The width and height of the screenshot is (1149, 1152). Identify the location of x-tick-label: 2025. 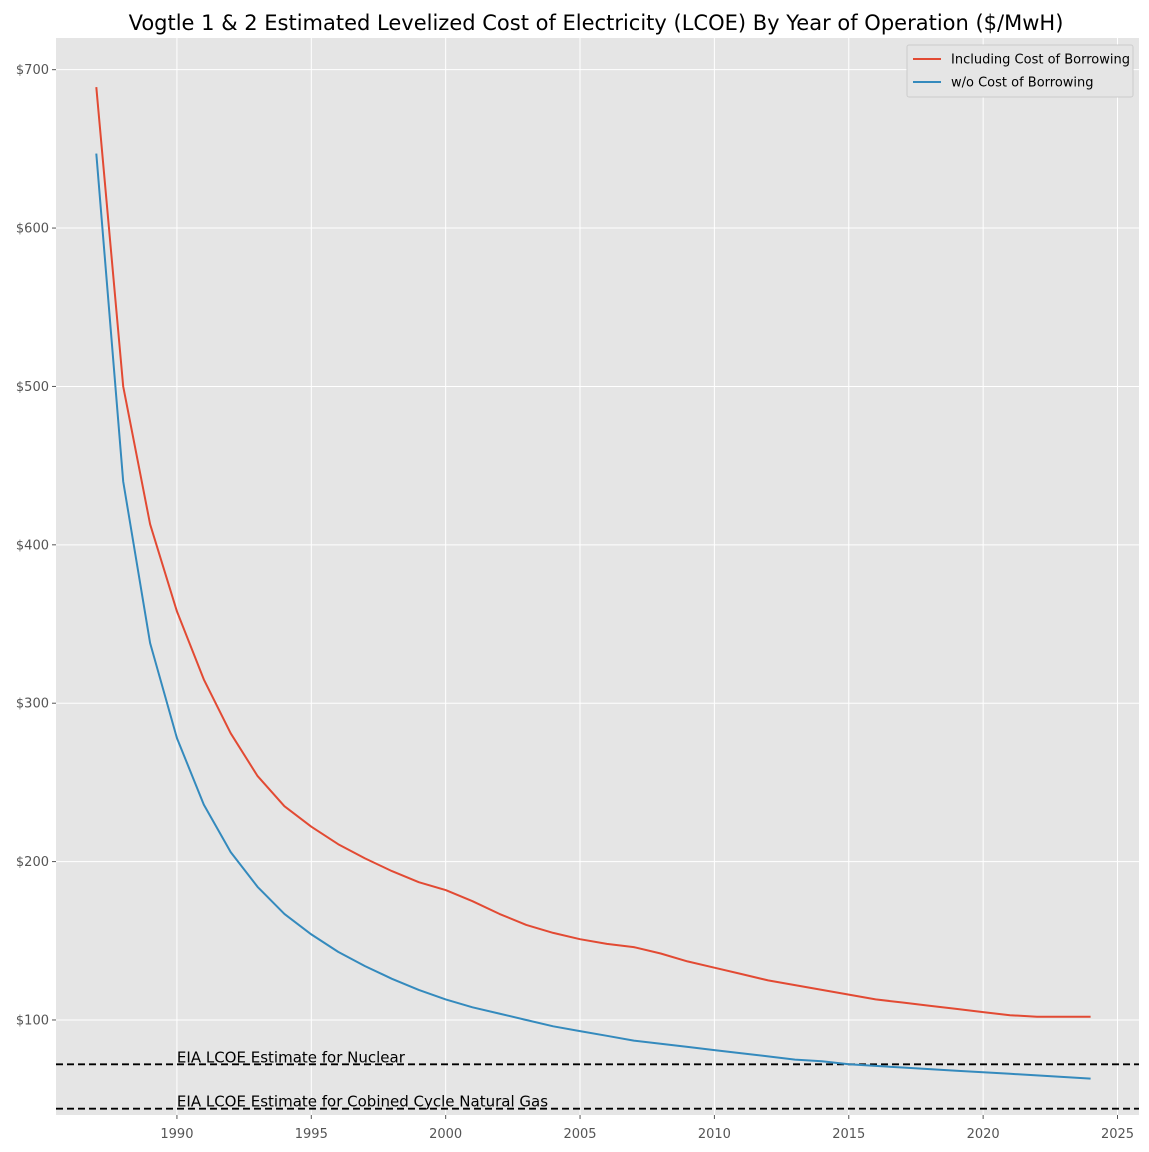
(1117, 1134).